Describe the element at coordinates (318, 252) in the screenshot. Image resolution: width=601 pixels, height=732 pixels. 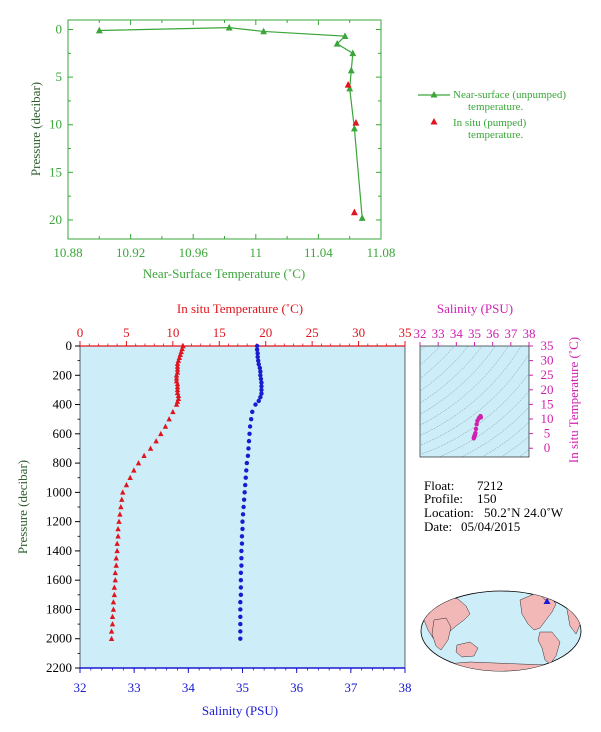
I see `top-x-tick-label: 11.04` at that location.